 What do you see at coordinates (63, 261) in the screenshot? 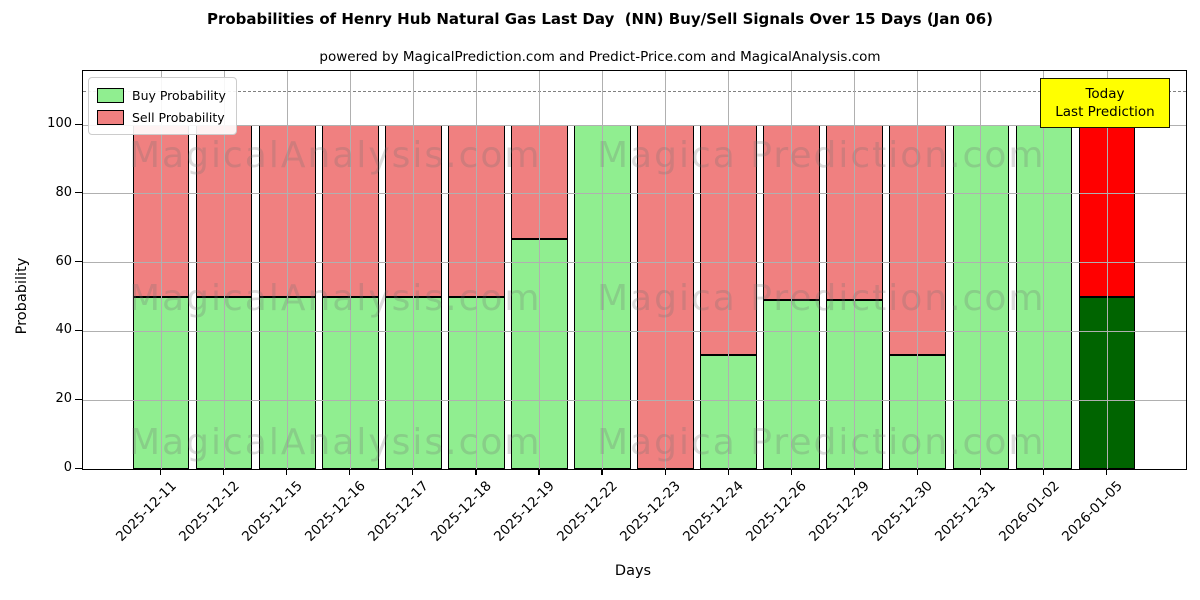
I see `y-tick-label: 60` at bounding box center [63, 261].